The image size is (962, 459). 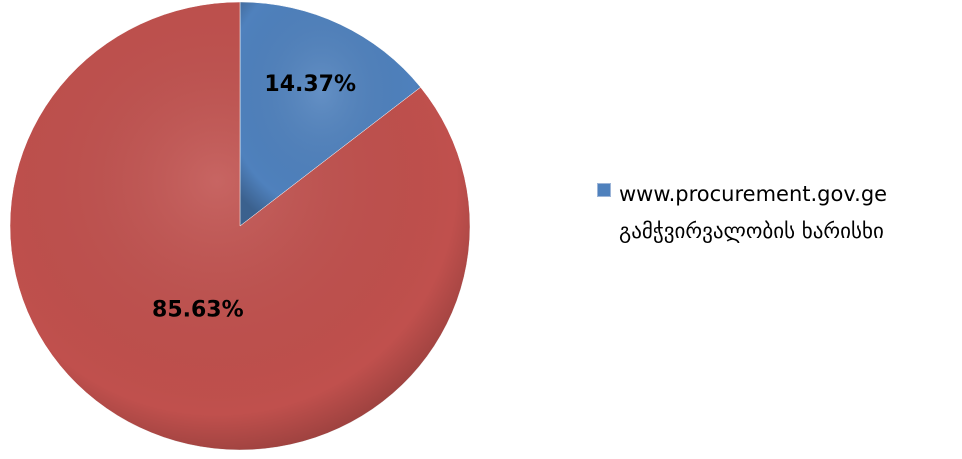 I want to click on data-label: 14.37%, so click(x=310, y=84).